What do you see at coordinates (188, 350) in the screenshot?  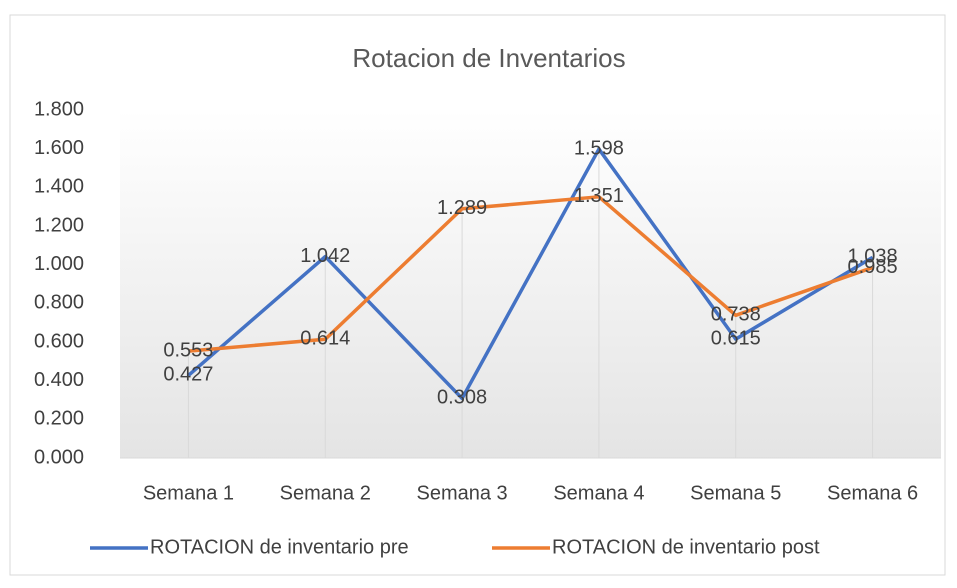 I see `data-label: 0.553` at bounding box center [188, 350].